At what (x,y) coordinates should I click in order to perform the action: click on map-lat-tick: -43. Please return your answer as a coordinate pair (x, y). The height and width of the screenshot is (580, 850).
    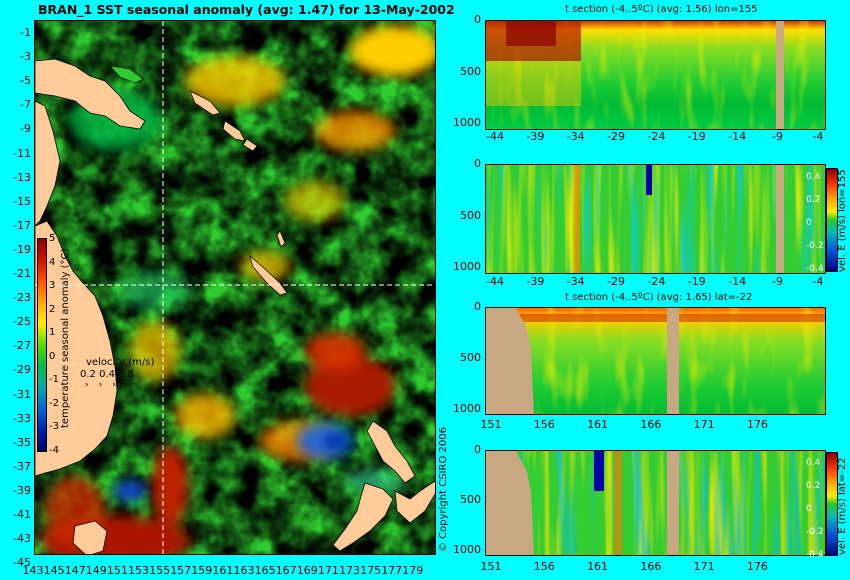
    Looking at the image, I should click on (22, 539).